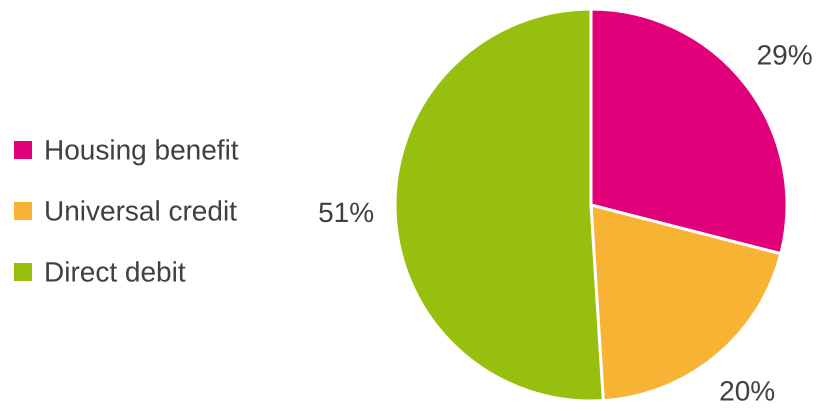  What do you see at coordinates (346, 212) in the screenshot?
I see `data-label: 51%` at bounding box center [346, 212].